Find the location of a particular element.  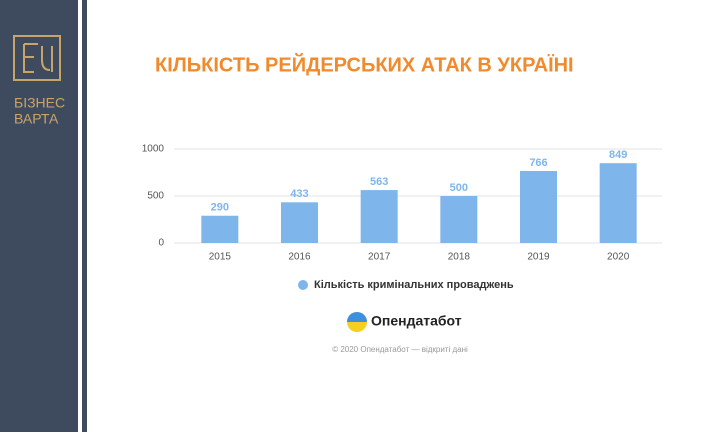

y-tick-label: 0 is located at coordinates (161, 243).